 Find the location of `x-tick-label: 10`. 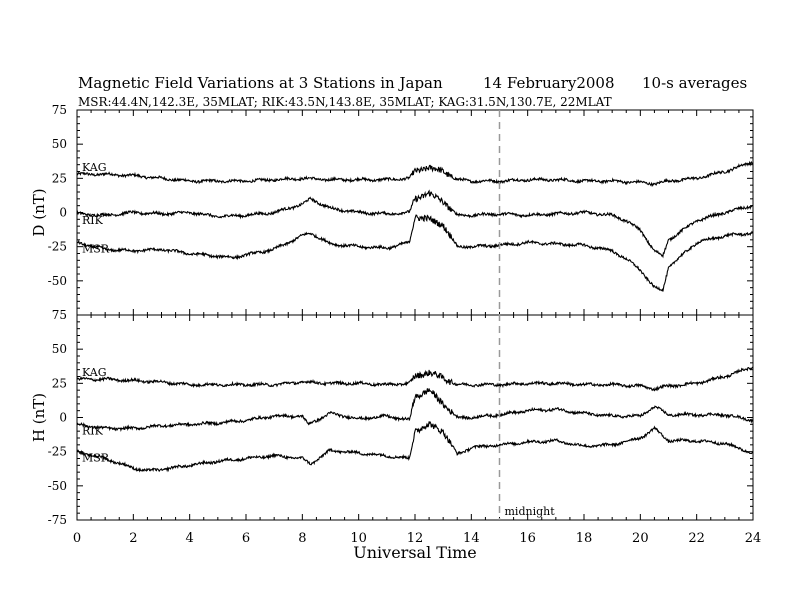

x-tick-label: 10 is located at coordinates (358, 538).